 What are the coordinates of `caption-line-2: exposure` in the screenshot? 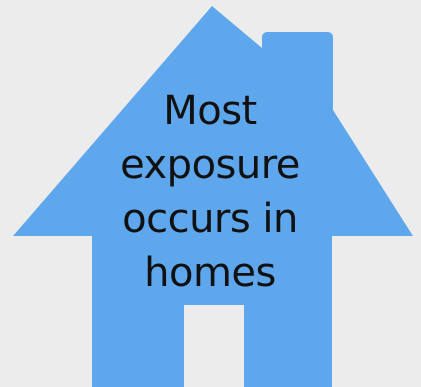 It's located at (210, 165).